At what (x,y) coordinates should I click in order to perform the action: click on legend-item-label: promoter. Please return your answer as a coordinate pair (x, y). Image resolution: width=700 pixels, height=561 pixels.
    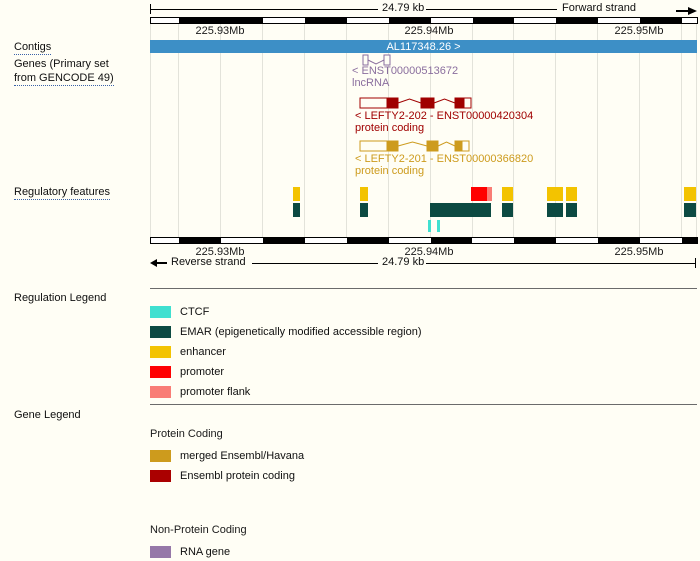
    Looking at the image, I should click on (202, 372).